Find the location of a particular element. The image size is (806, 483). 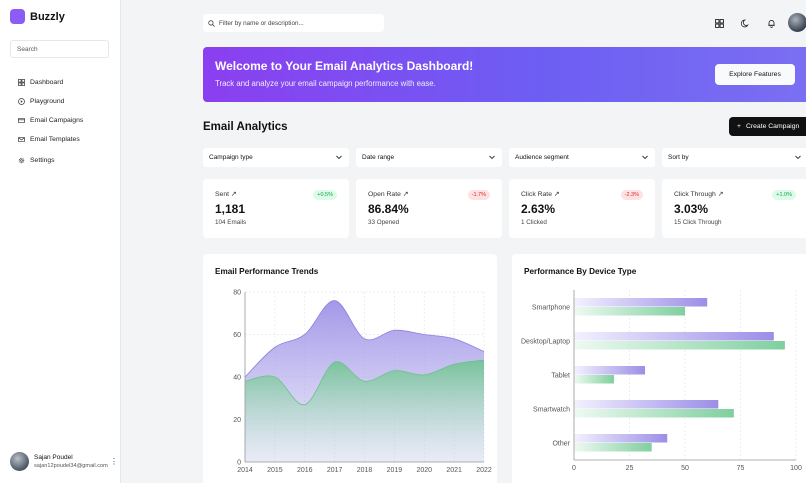

campaign-type-select: Campaign type is located at coordinates (276, 157).